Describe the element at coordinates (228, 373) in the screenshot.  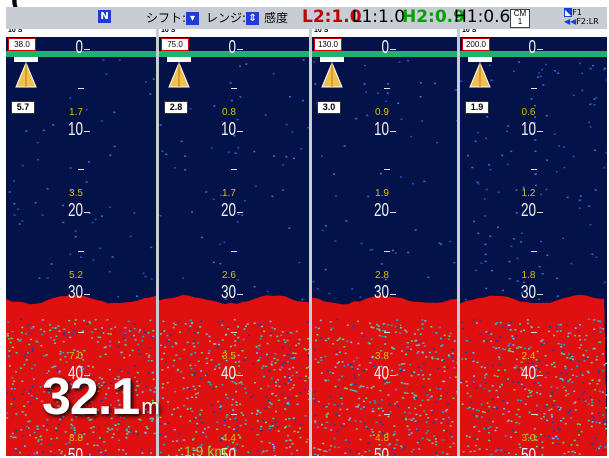
I see `depth-tick-label: 40` at that location.